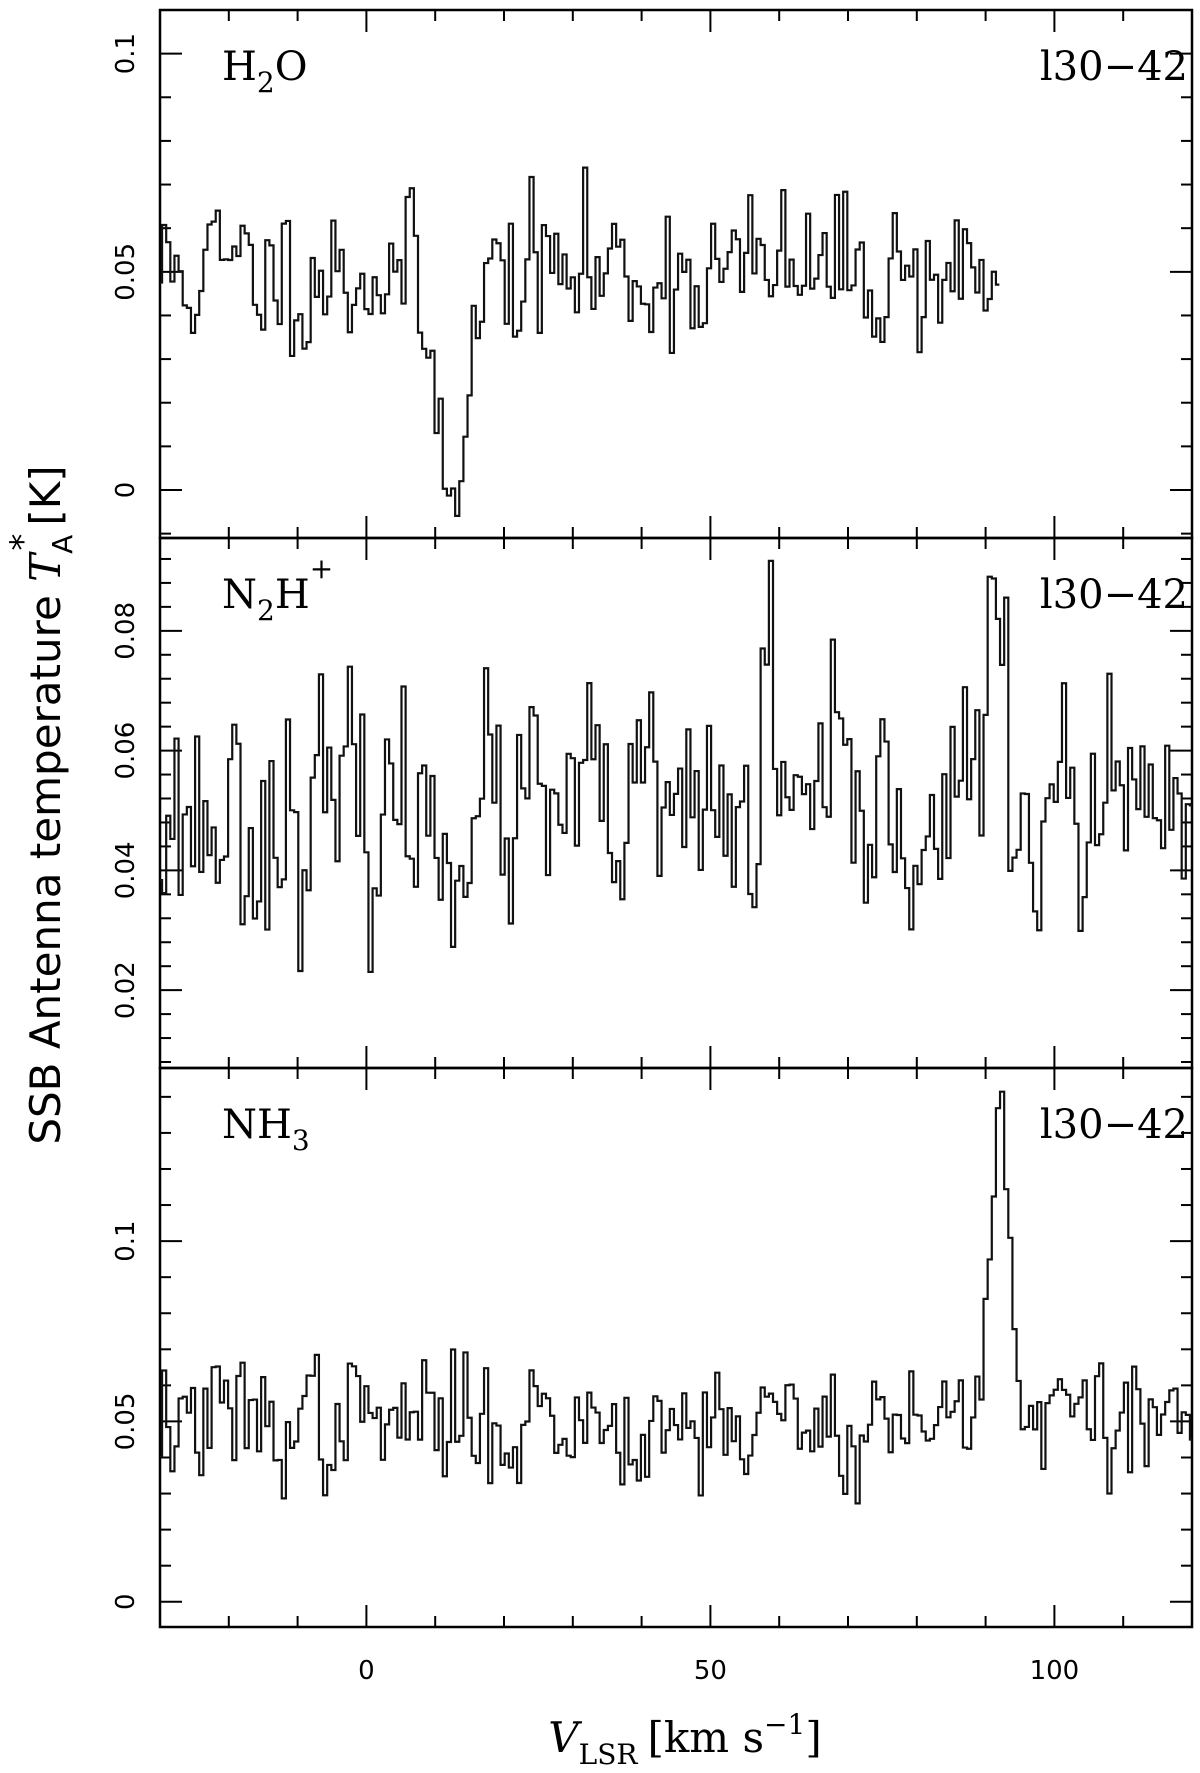 This screenshot has height=1773, width=1200. I want to click on y-axis-title-symbol: T, so click(45, 566).